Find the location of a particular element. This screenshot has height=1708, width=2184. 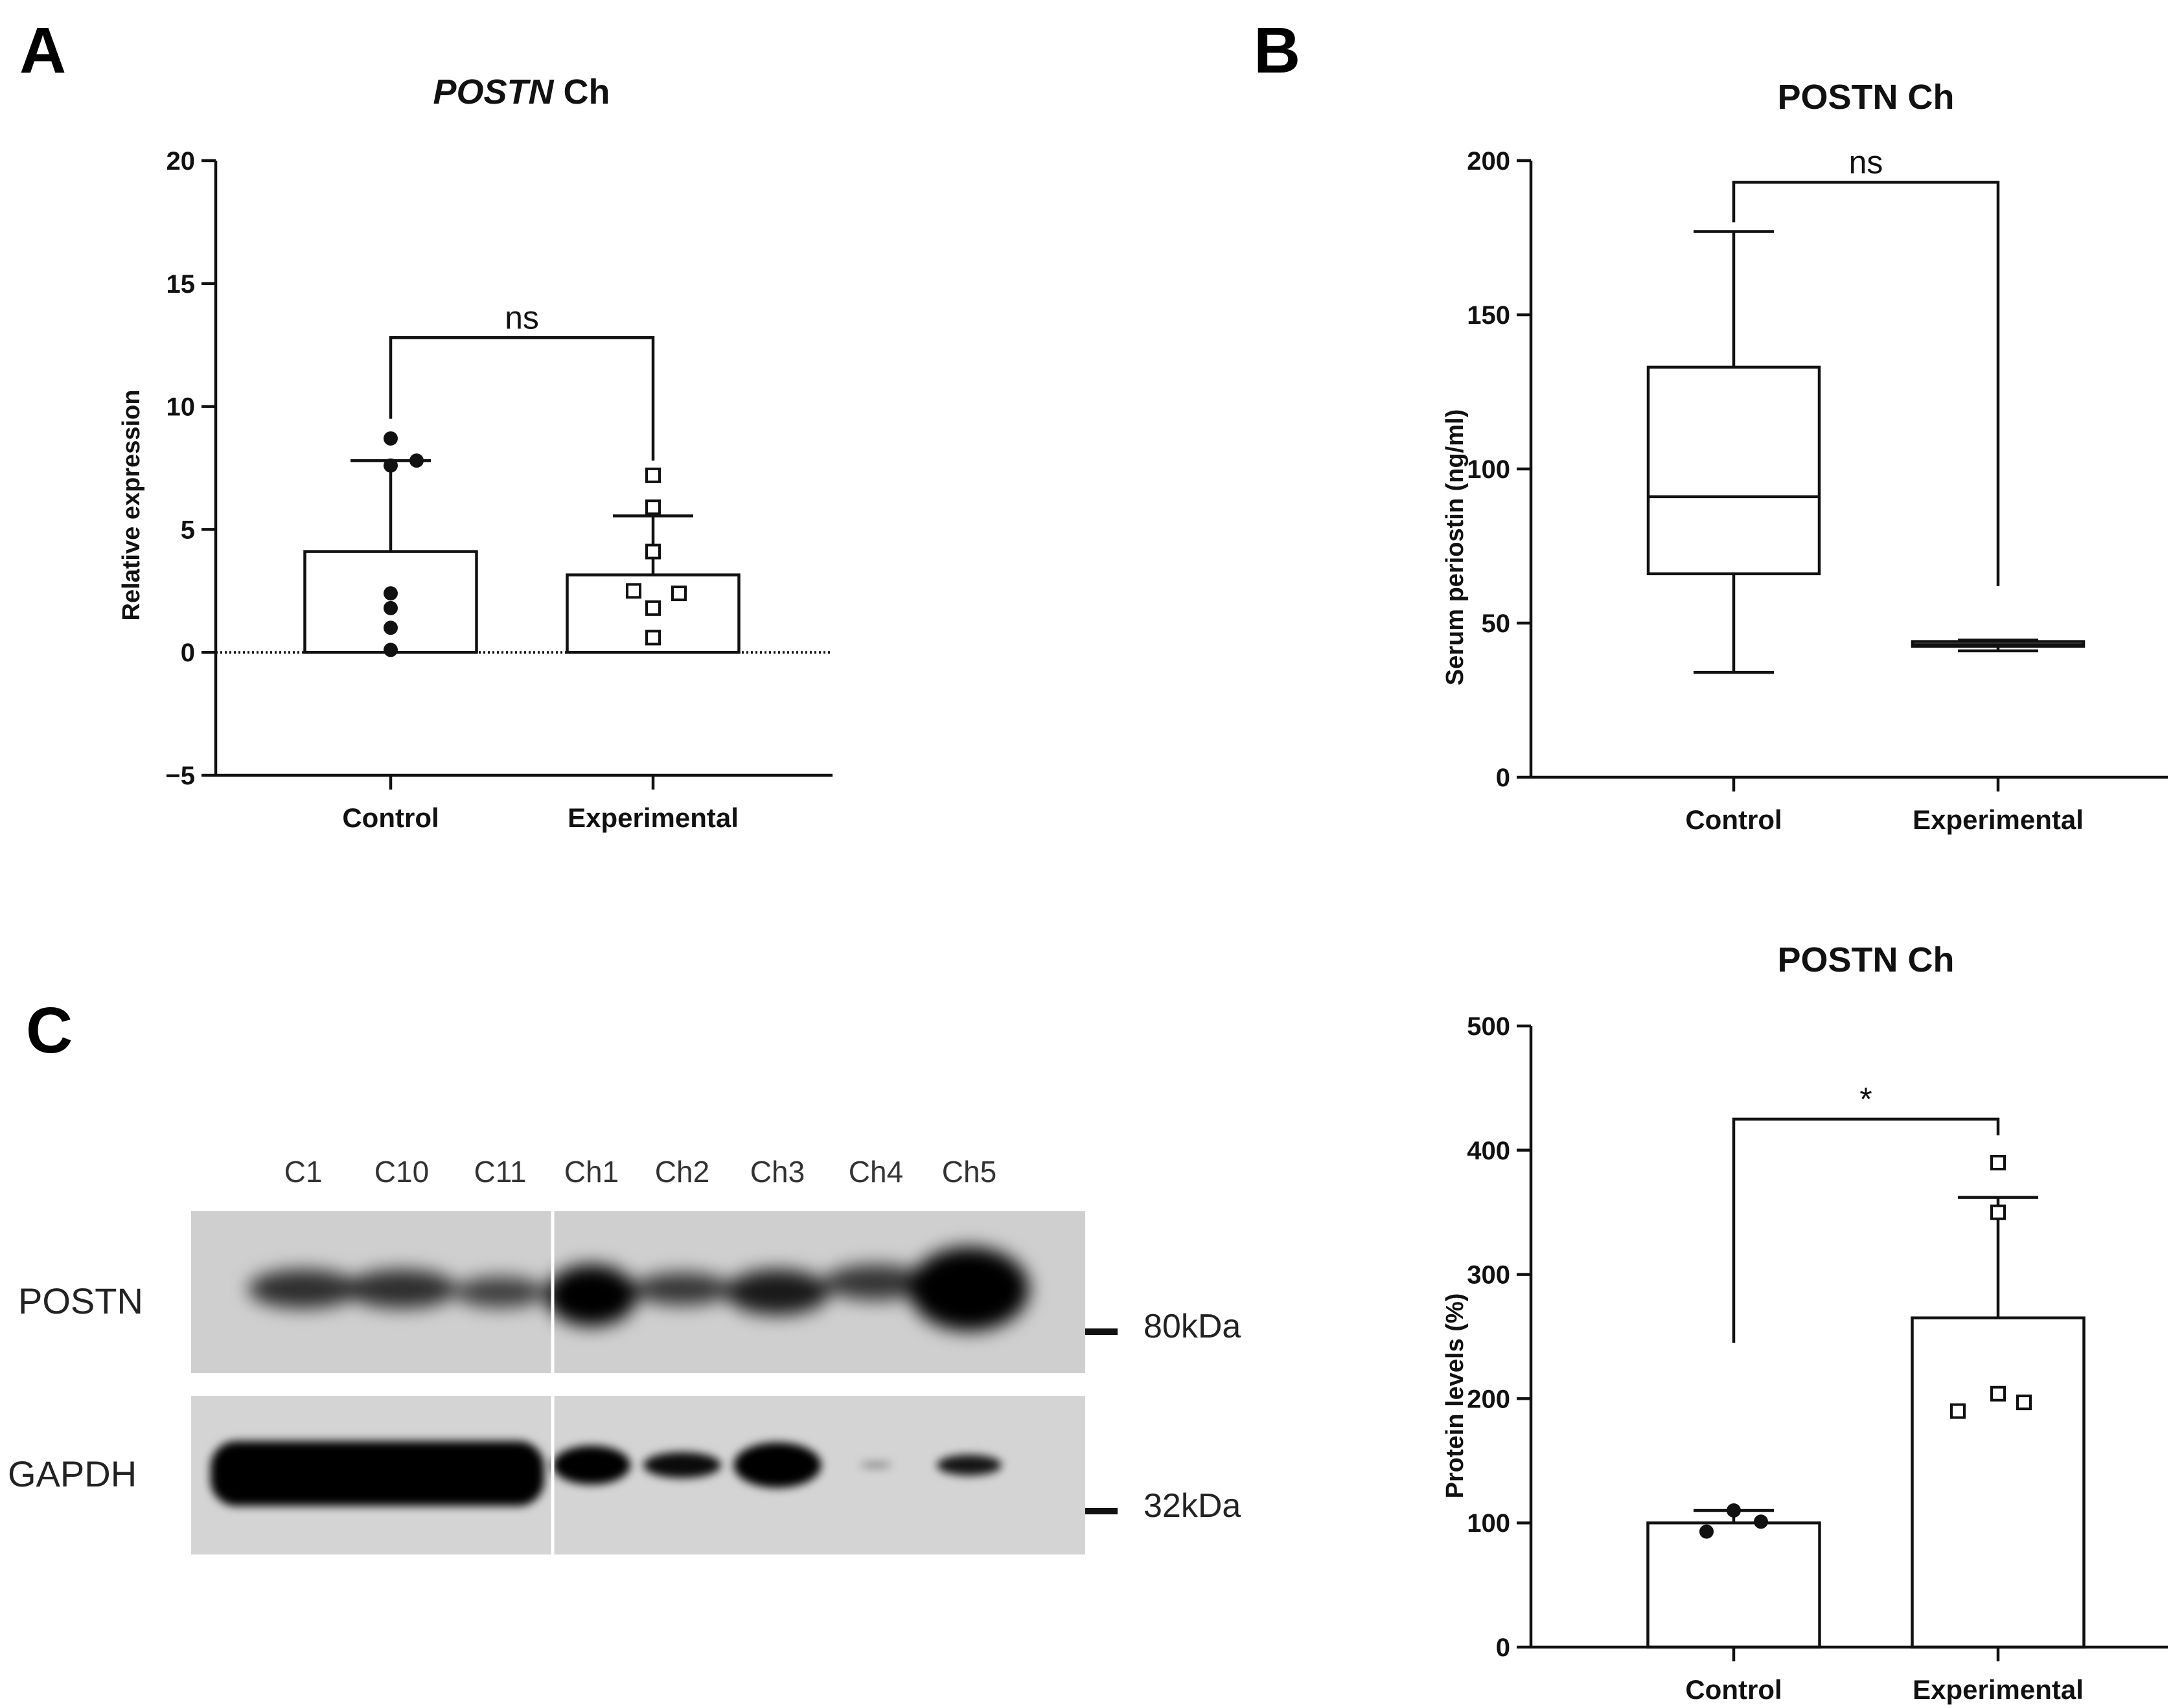

blot-marker-label-32: 32kDa is located at coordinates (1192, 1506).